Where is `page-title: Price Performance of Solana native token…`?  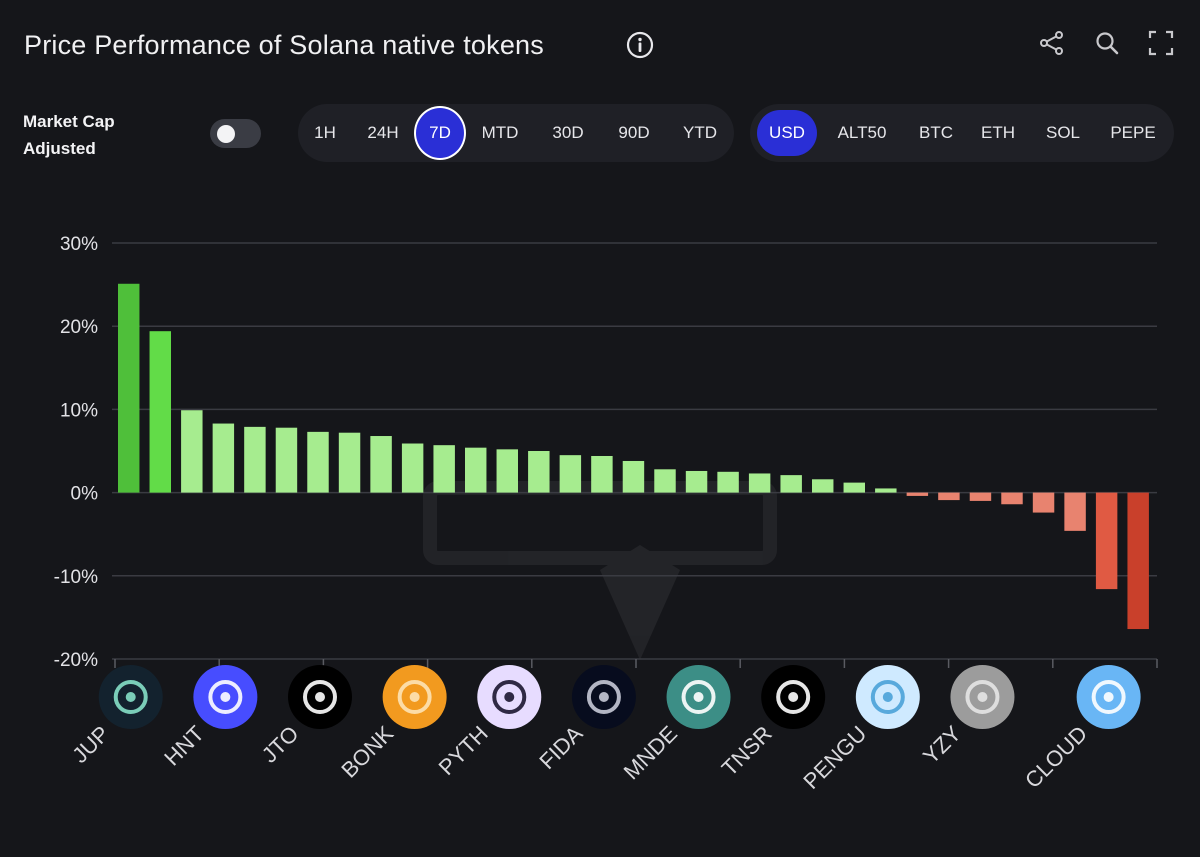
page-title: Price Performance of Solana native token… is located at coordinates (284, 45).